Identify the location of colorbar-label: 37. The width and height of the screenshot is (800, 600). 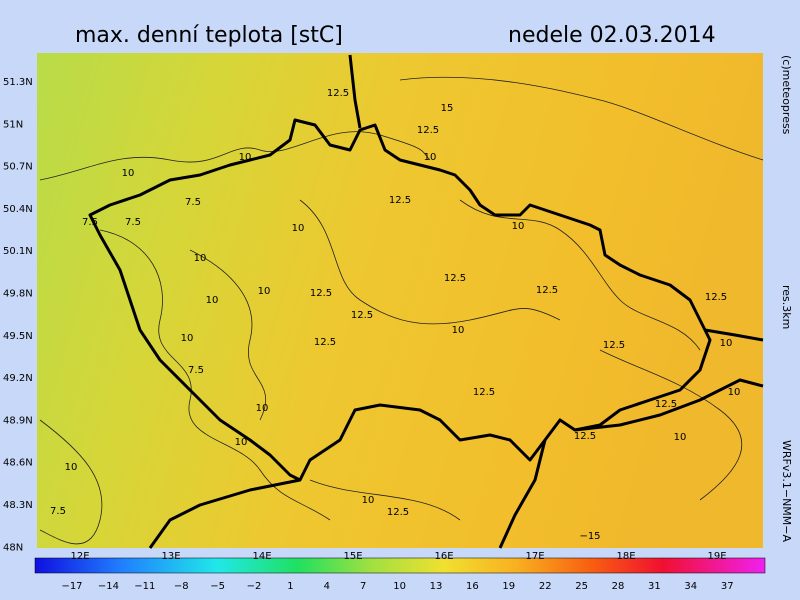
(727, 586).